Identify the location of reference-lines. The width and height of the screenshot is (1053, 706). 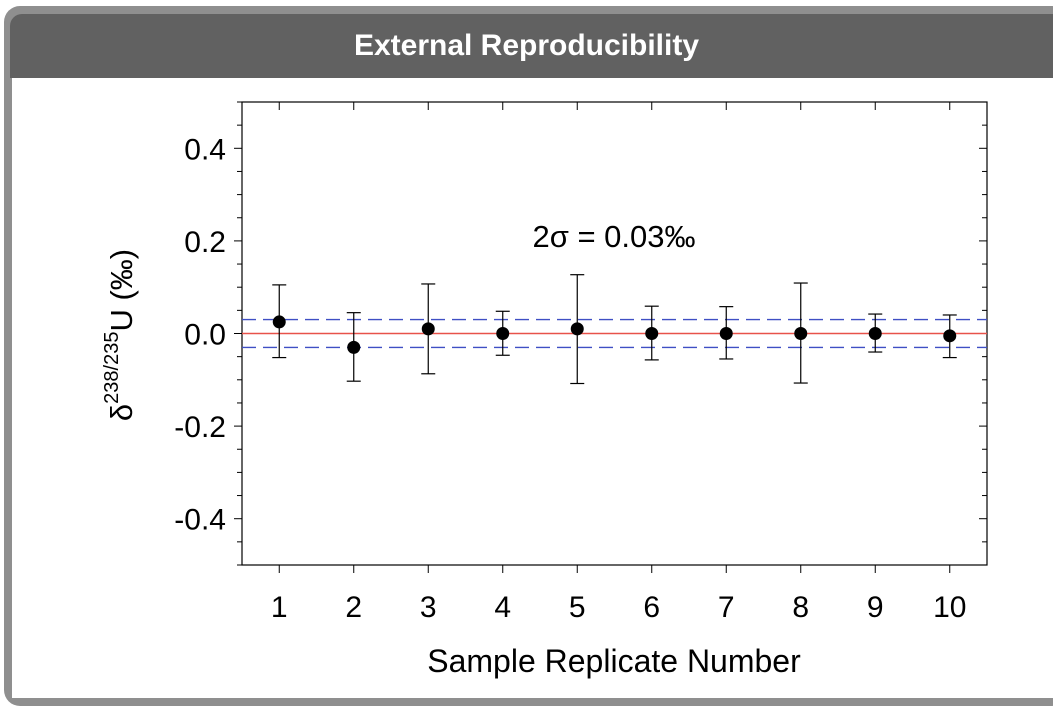
(614, 333).